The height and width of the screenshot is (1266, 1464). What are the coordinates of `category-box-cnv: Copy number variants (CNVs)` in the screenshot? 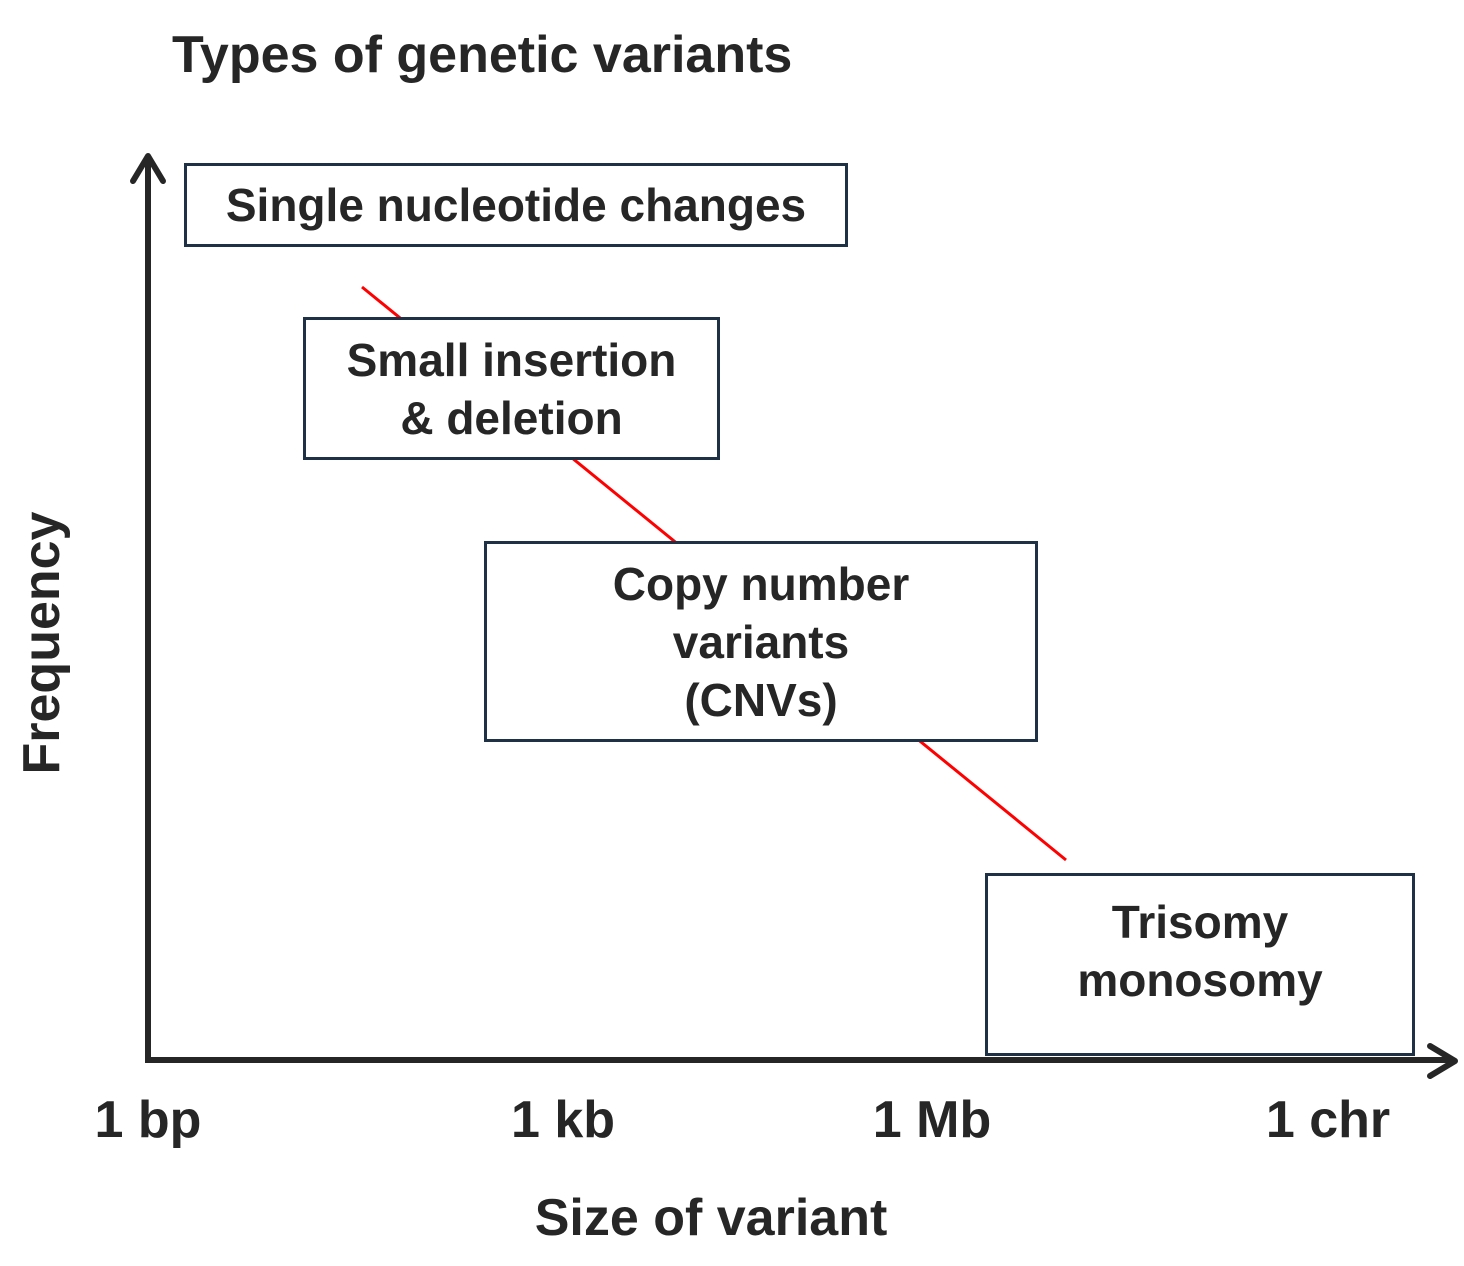 It's located at (761, 641).